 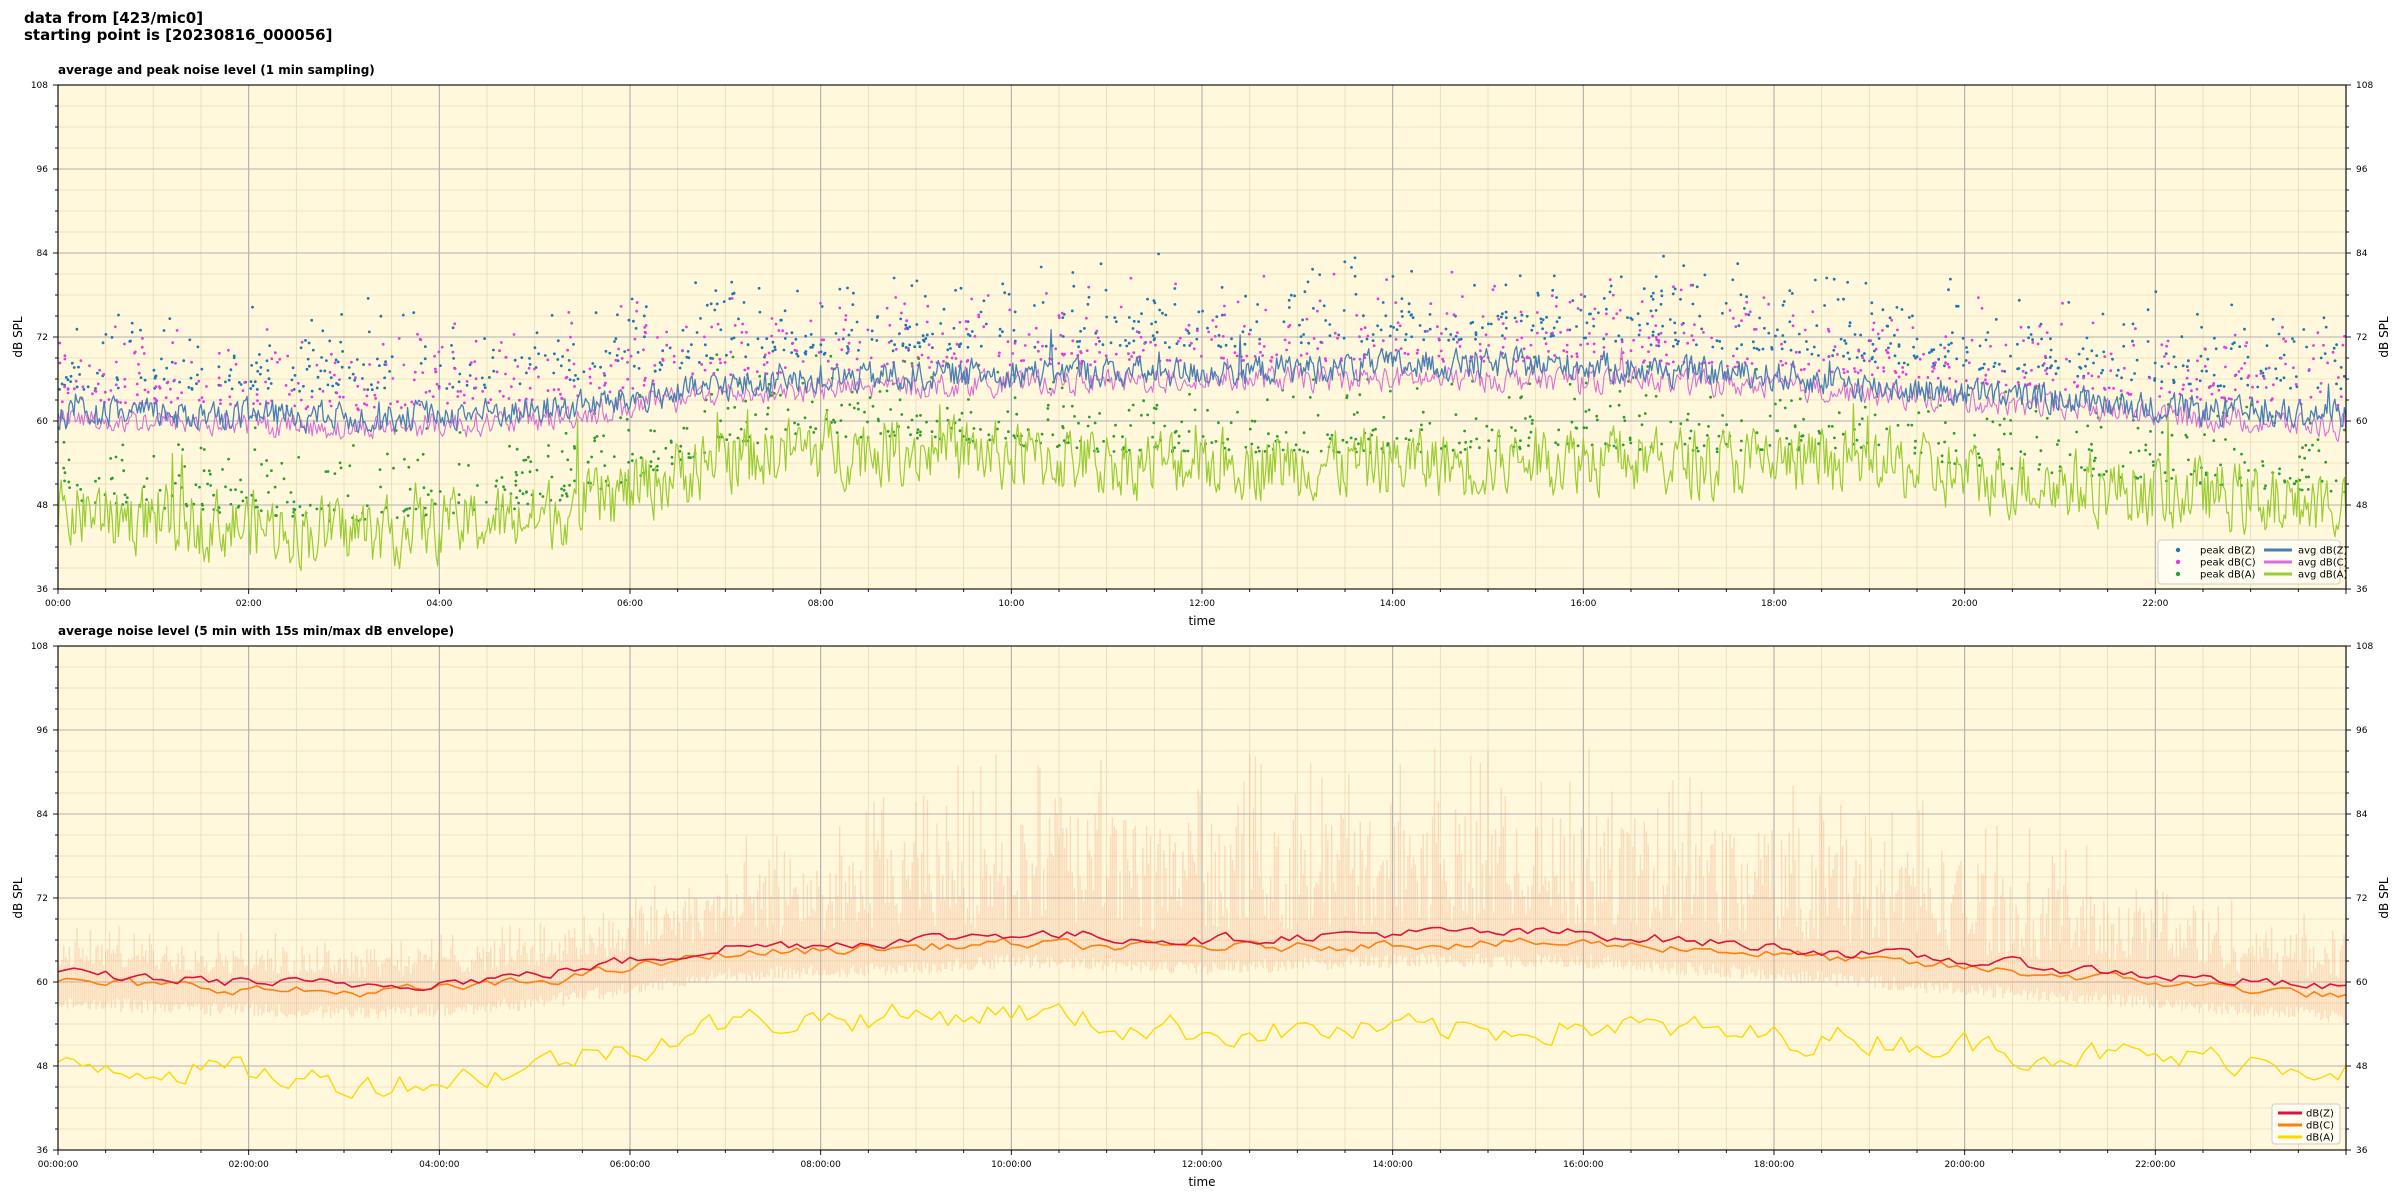 I want to click on legend-box, so click(x=2249, y=562).